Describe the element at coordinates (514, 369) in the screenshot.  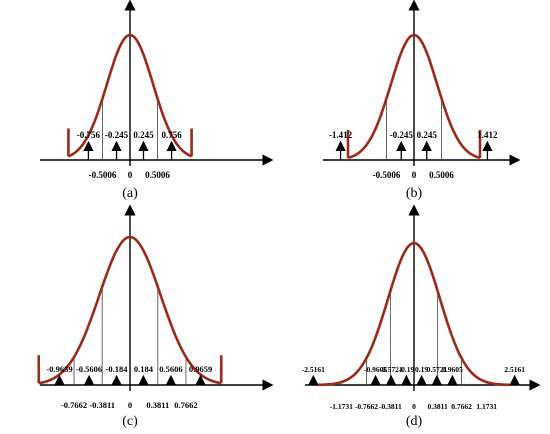
I see `reconstruction-level-label: 2.5161` at that location.